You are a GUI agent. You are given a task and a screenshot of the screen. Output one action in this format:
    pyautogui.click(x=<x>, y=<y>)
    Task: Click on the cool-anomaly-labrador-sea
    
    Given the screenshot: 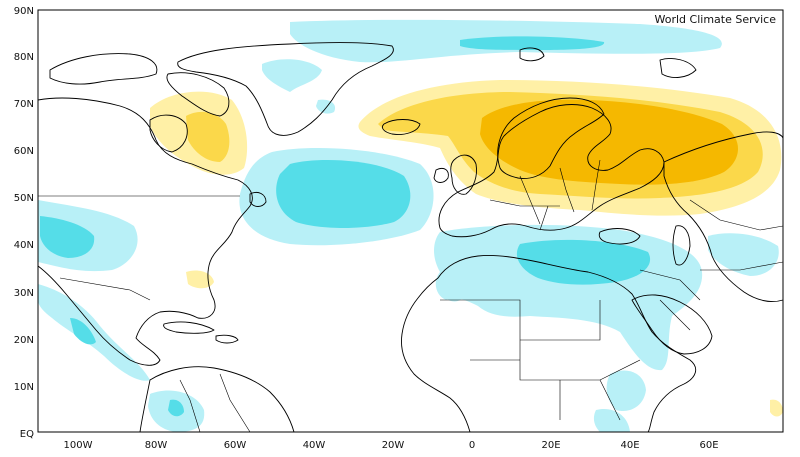 What is the action you would take?
    pyautogui.click(x=326, y=106)
    